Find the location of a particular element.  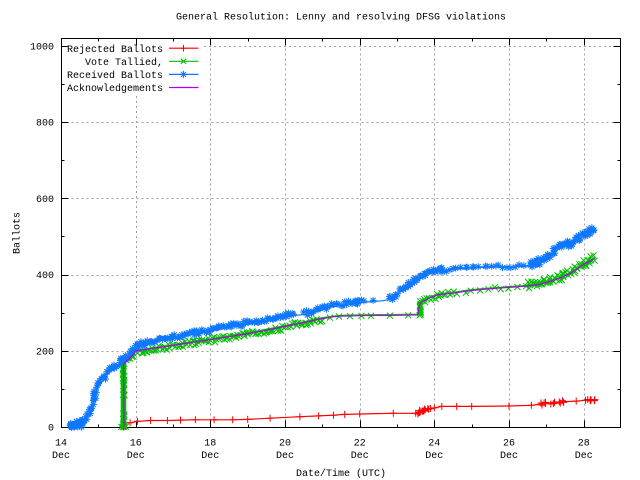

svg-text: Ballots is located at coordinates (18, 233).